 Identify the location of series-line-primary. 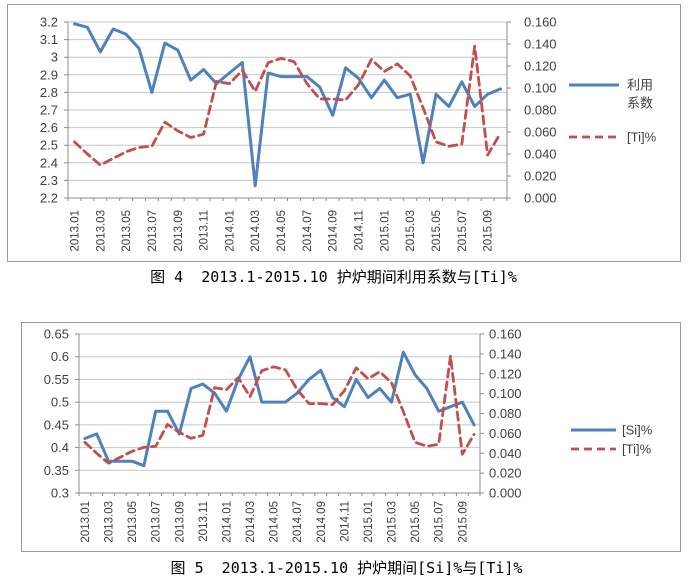
(279, 409).